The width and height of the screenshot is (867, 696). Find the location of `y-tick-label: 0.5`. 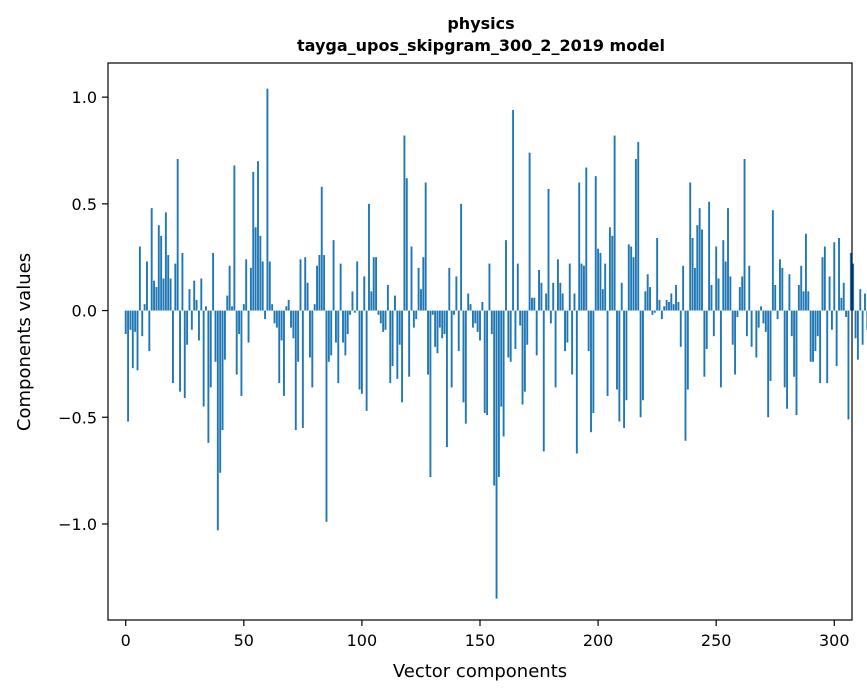

y-tick-label: 0.5 is located at coordinates (84, 204).